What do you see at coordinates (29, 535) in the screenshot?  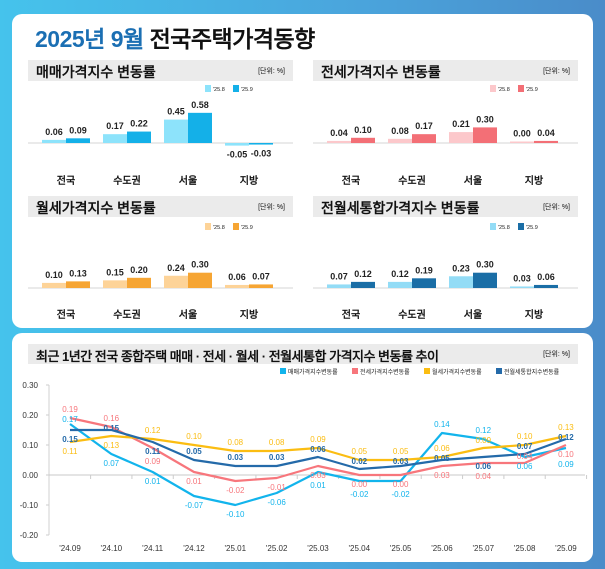 I see `y-tick-label: -0.20` at bounding box center [29, 535].